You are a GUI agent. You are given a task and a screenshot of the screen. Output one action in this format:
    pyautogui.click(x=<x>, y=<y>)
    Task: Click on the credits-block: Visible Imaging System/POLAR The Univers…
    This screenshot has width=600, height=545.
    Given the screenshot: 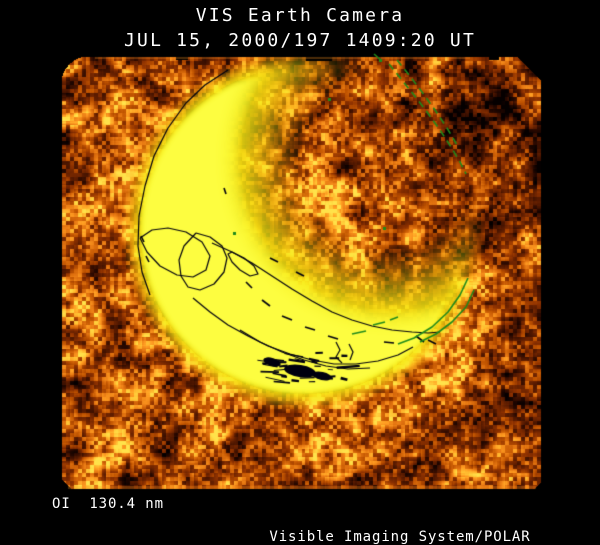 What is the action you would take?
    pyautogui.click(x=400, y=520)
    